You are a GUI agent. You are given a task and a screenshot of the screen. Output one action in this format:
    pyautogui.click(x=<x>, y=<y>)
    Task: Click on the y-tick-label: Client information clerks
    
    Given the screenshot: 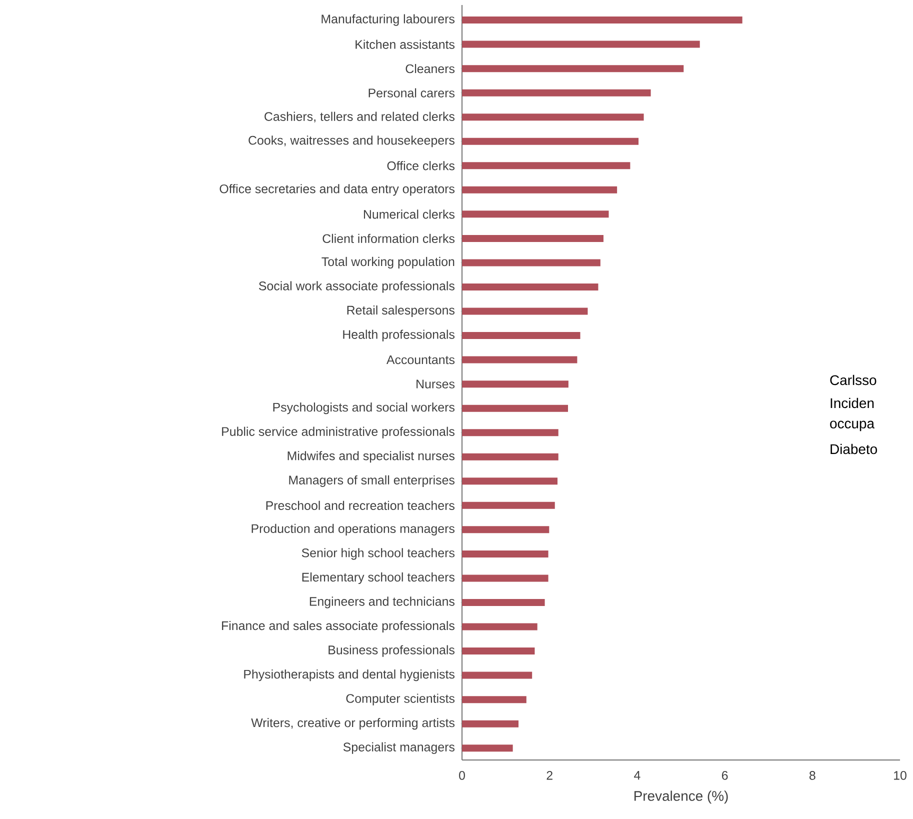 What is the action you would take?
    pyautogui.click(x=388, y=239)
    